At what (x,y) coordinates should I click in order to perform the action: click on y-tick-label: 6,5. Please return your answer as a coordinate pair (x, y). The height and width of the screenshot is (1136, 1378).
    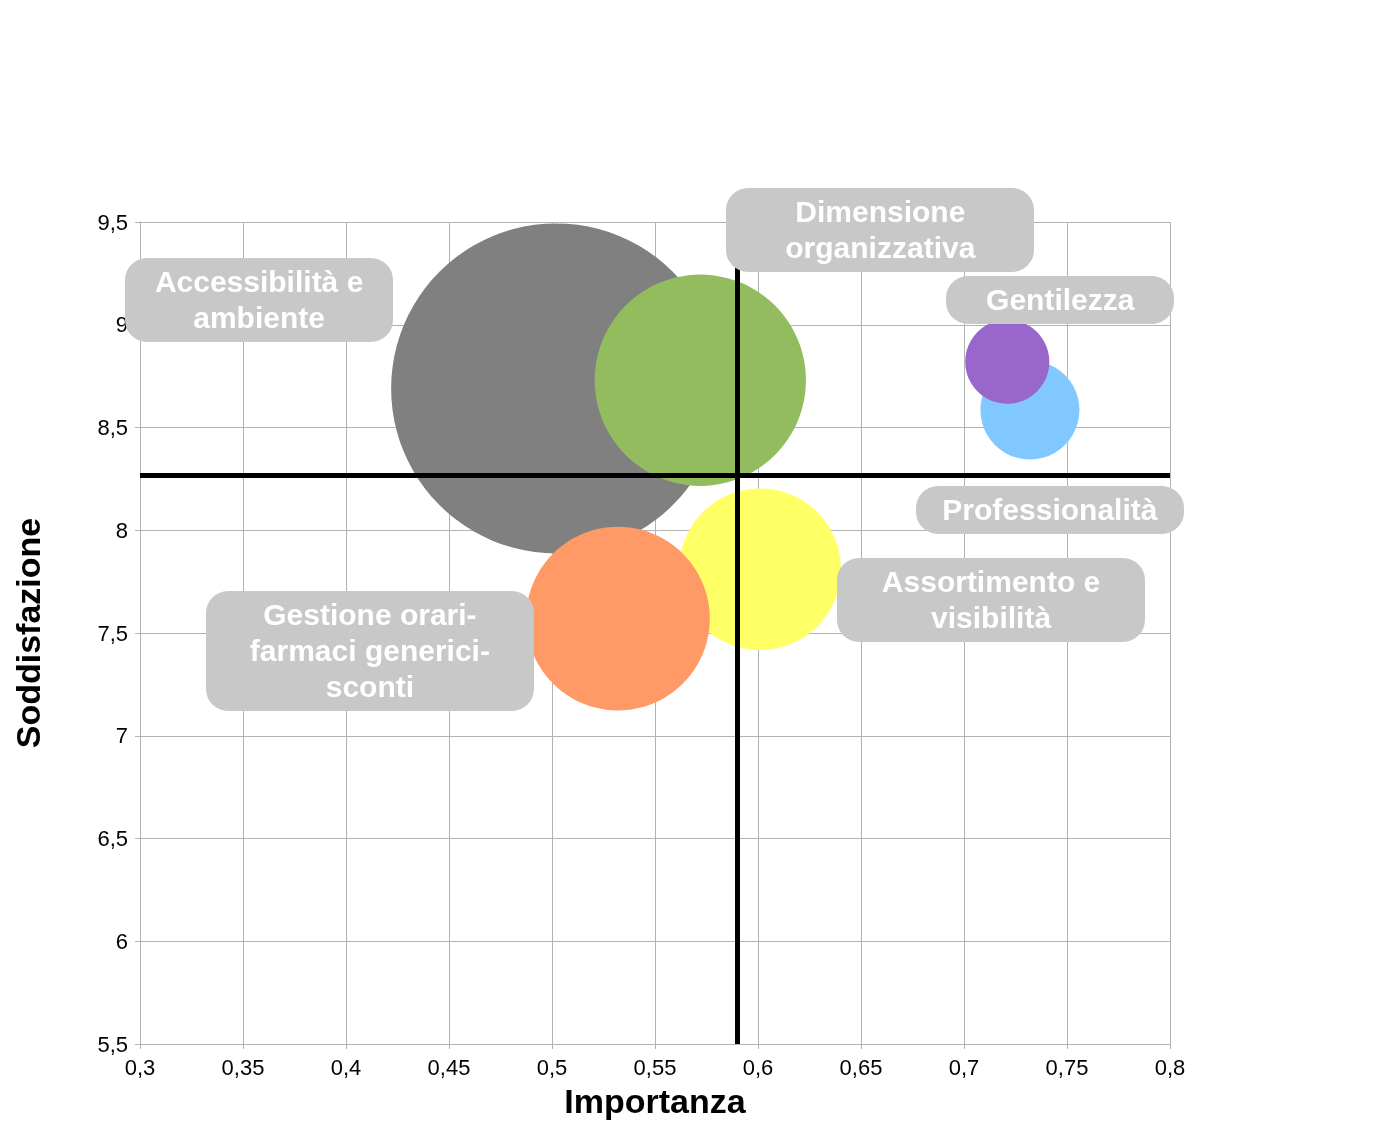
    Looking at the image, I should click on (112, 838).